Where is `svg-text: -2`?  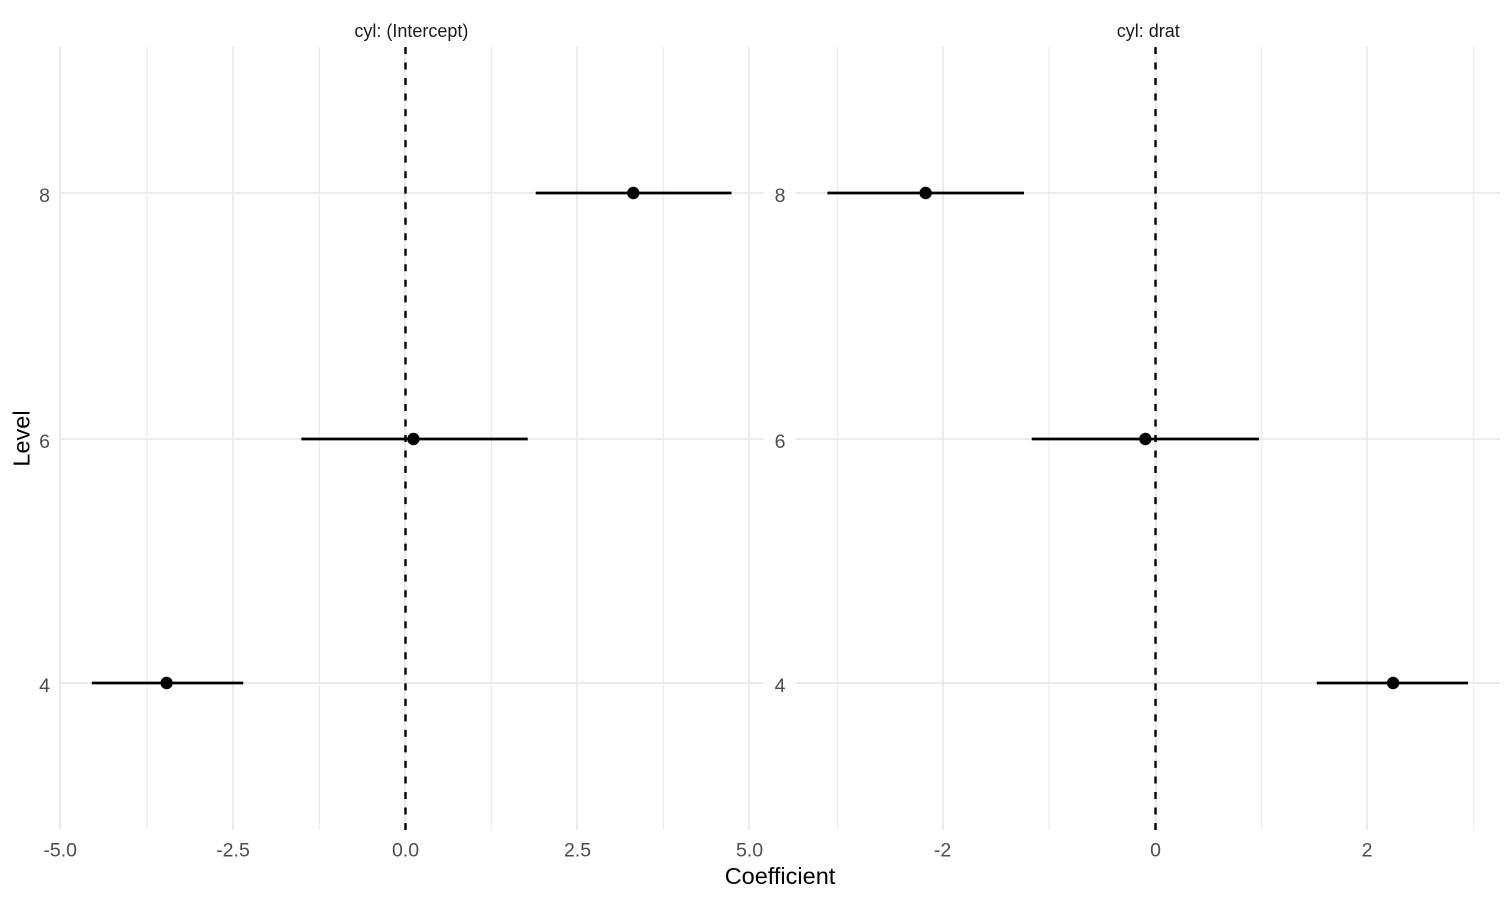
svg-text: -2 is located at coordinates (942, 851).